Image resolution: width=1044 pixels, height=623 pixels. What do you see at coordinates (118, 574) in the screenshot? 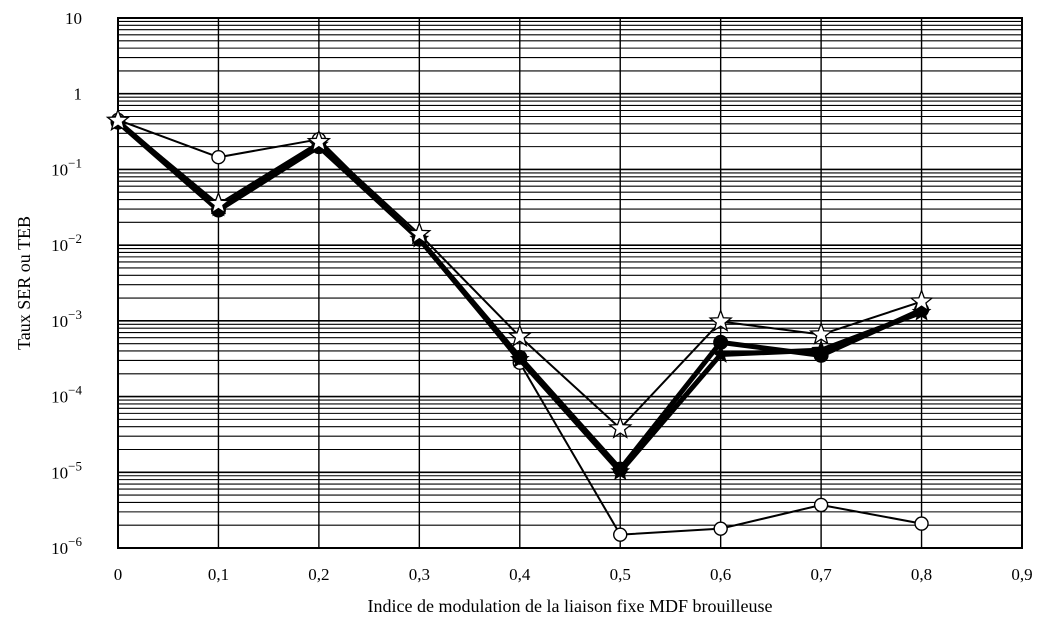
I see `x-tick-label: 0` at bounding box center [118, 574].